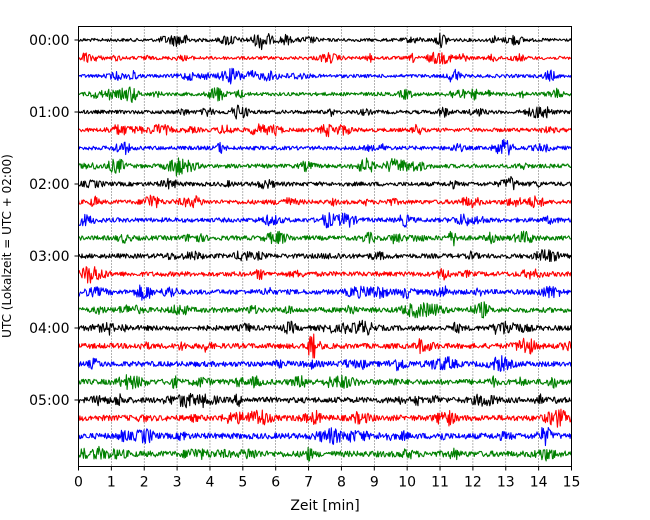  Describe the element at coordinates (539, 483) in the screenshot. I see `x-tick-label: 14` at that location.